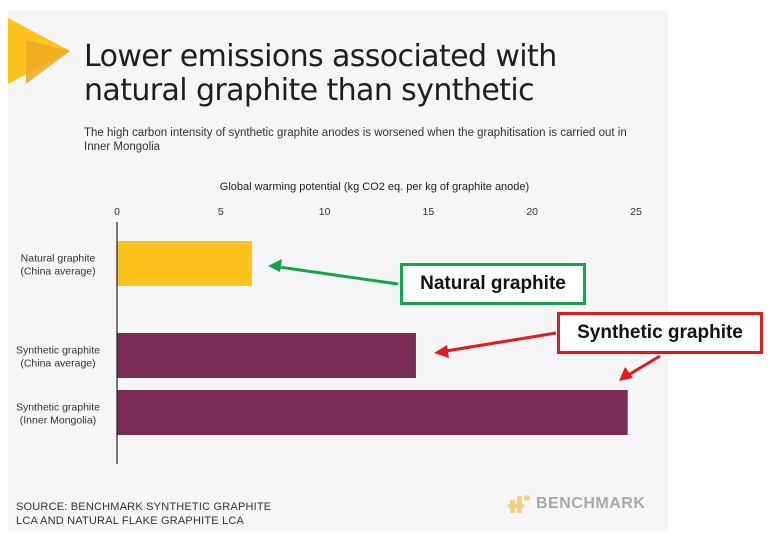 Image resolution: width=771 pixels, height=537 pixels. What do you see at coordinates (325, 212) in the screenshot?
I see `x-tick-label-2: 10` at bounding box center [325, 212].